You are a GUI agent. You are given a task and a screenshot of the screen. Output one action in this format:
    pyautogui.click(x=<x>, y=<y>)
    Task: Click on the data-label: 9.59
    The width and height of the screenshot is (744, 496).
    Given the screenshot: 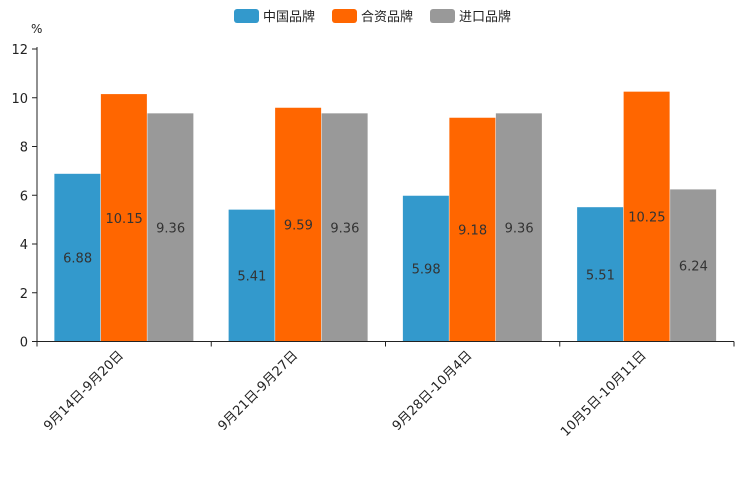 What is the action you would take?
    pyautogui.click(x=298, y=226)
    